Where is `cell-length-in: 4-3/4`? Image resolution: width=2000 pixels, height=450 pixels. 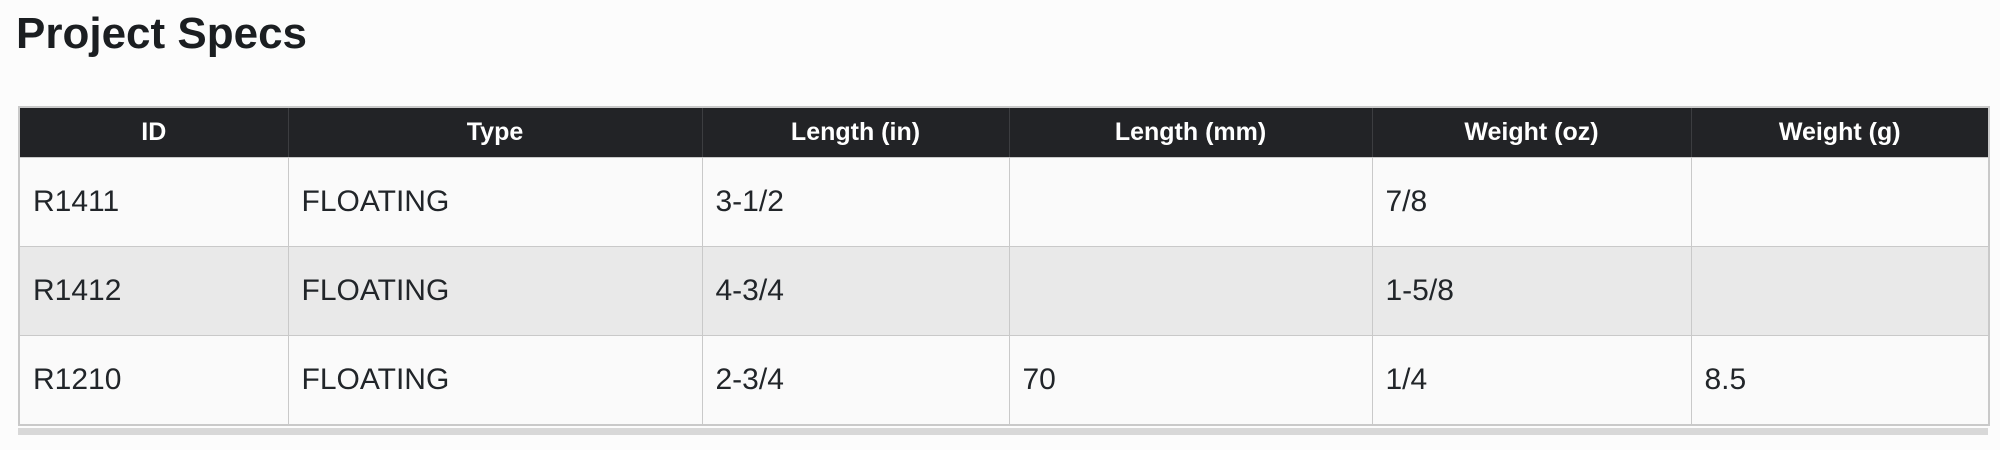 cell-length-in: 4-3/4 is located at coordinates (855, 291).